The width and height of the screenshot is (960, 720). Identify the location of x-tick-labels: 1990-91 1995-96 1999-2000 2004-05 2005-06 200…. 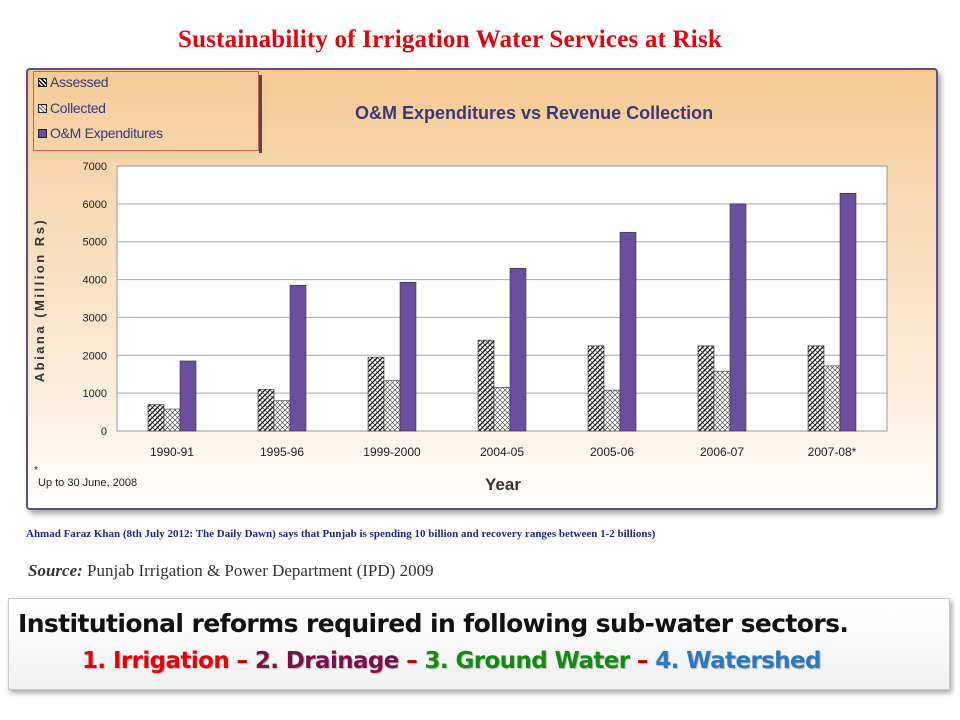
(503, 452).